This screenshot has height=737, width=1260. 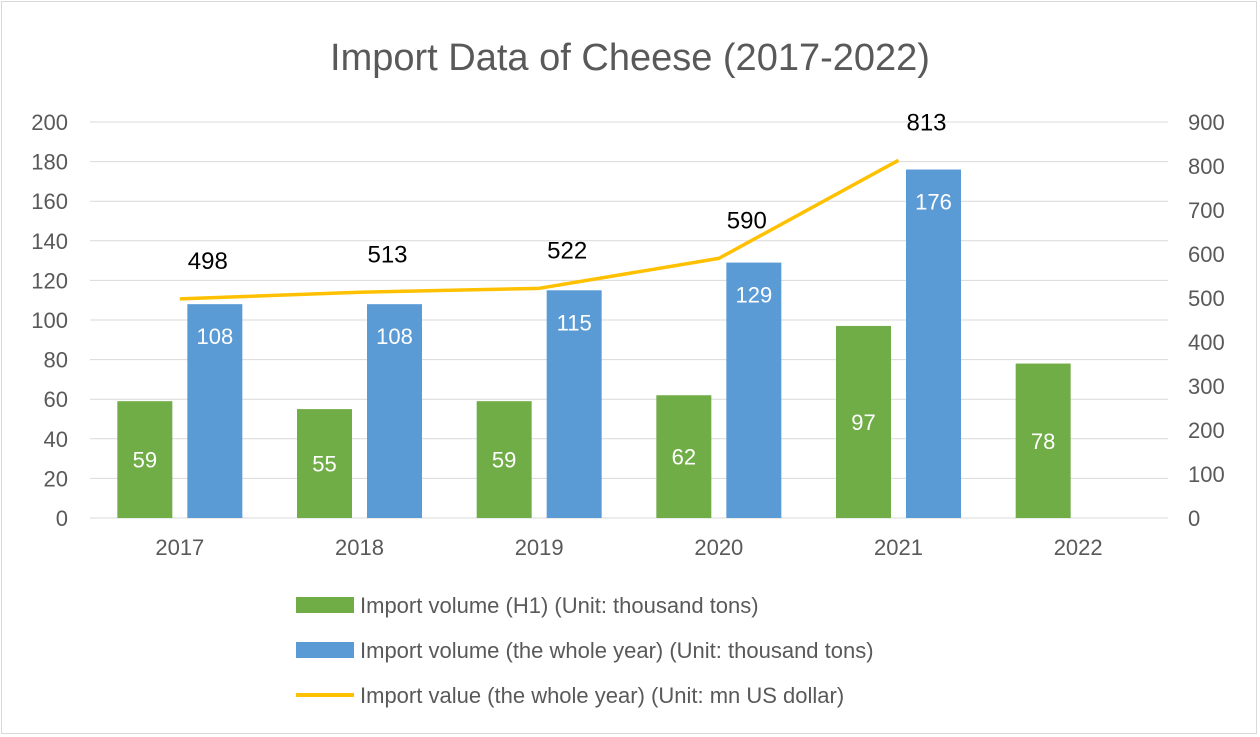 What do you see at coordinates (1206, 298) in the screenshot?
I see `right-tick-label: 500` at bounding box center [1206, 298].